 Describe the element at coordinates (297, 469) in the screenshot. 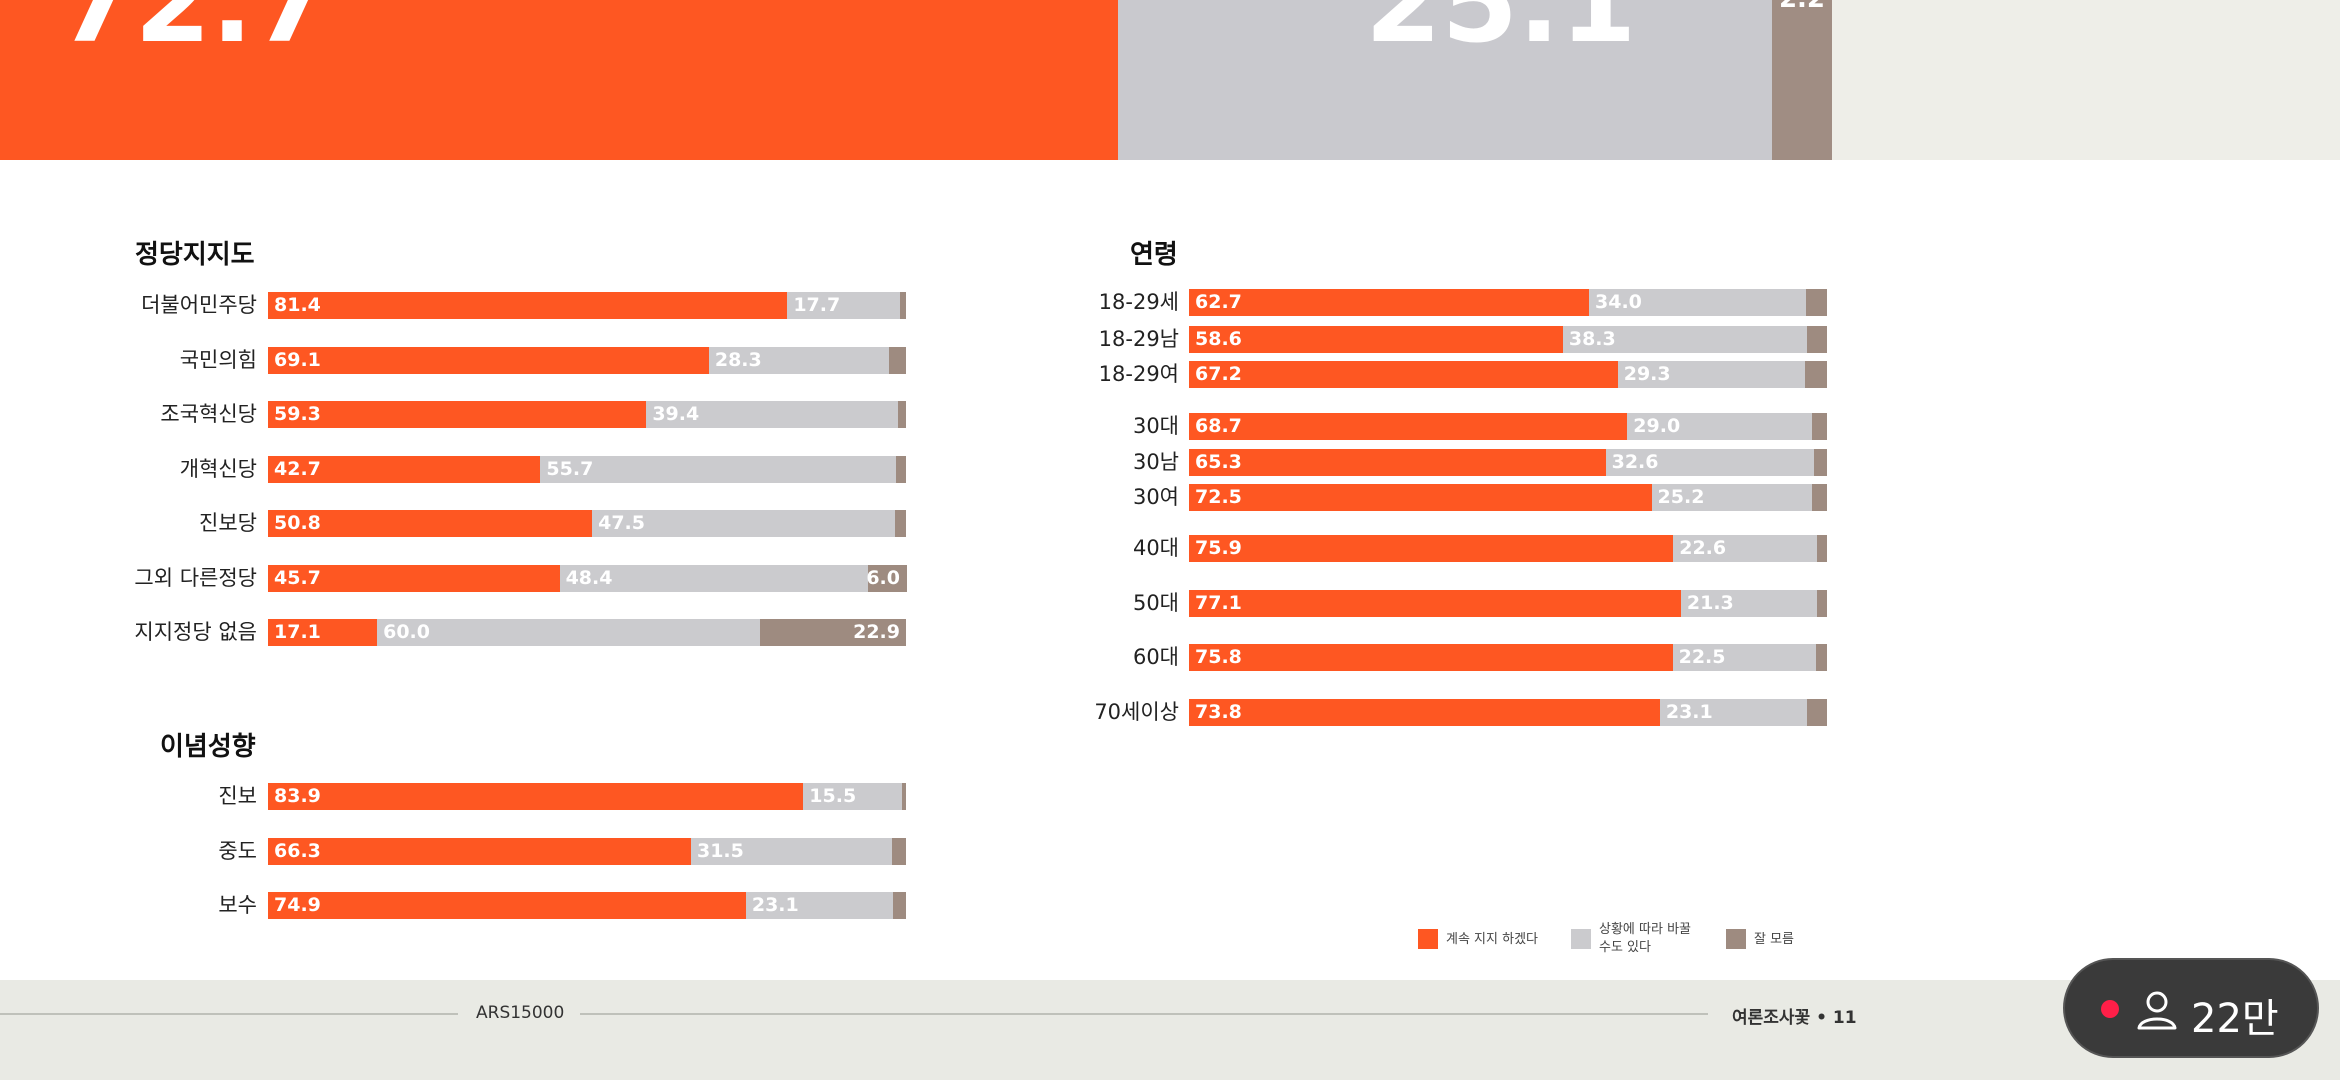

I see `bar-value-label: 42.7` at that location.